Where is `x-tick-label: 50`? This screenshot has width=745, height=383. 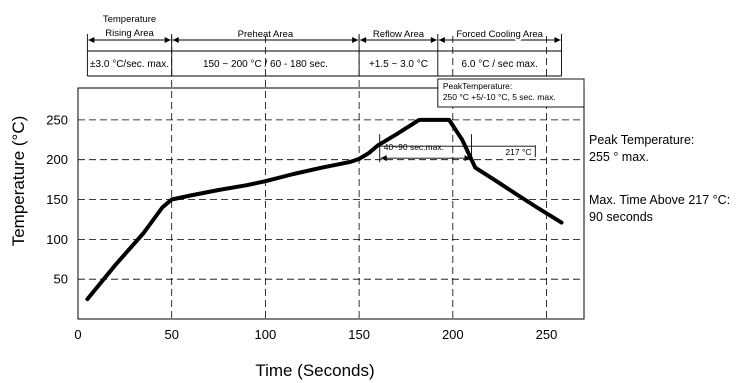 x-tick-label: 50 is located at coordinates (171, 334).